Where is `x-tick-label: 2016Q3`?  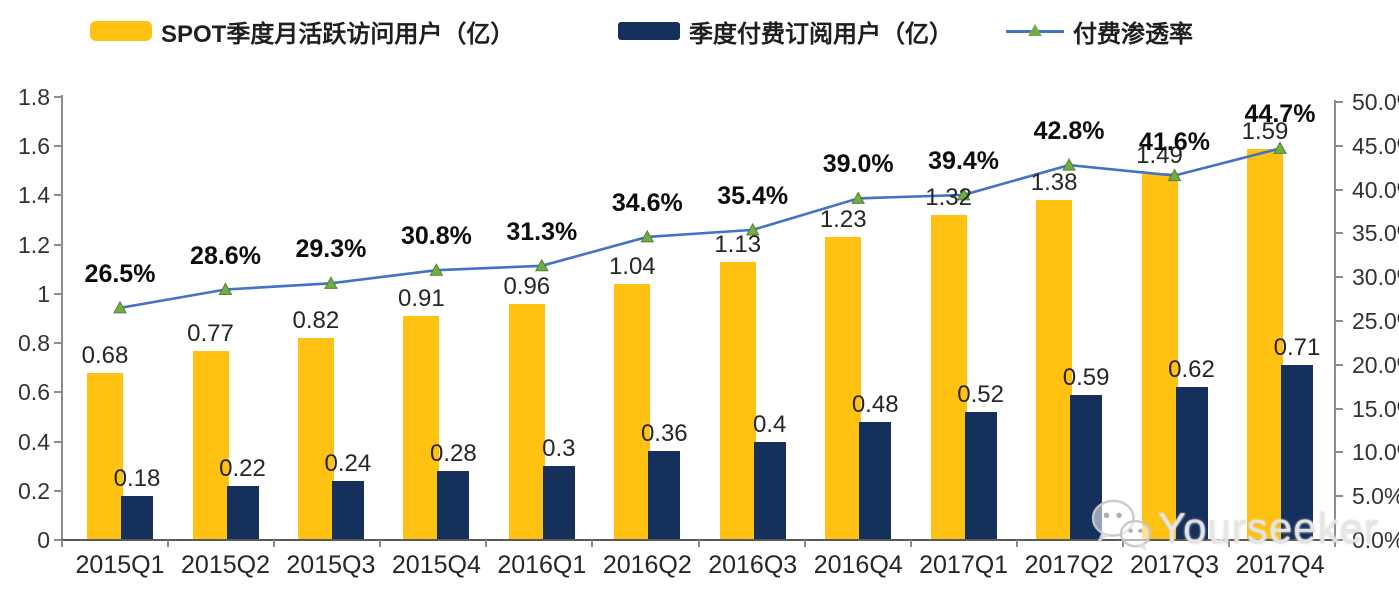
x-tick-label: 2016Q3 is located at coordinates (753, 565).